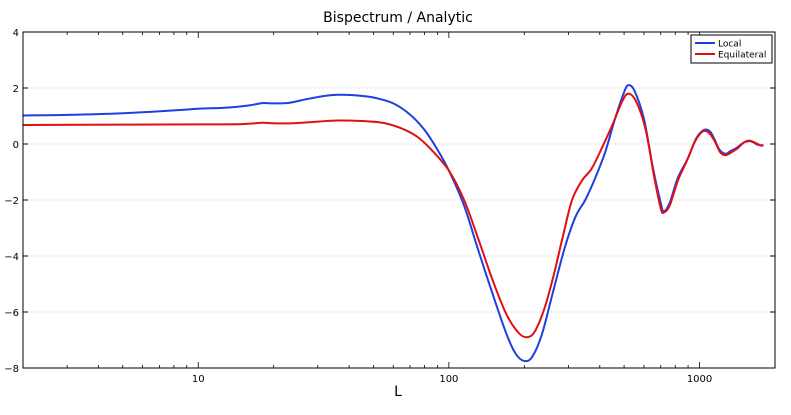 This screenshot has height=415, width=791. What do you see at coordinates (16, 33) in the screenshot?
I see `y-tick-label: 4` at bounding box center [16, 33].